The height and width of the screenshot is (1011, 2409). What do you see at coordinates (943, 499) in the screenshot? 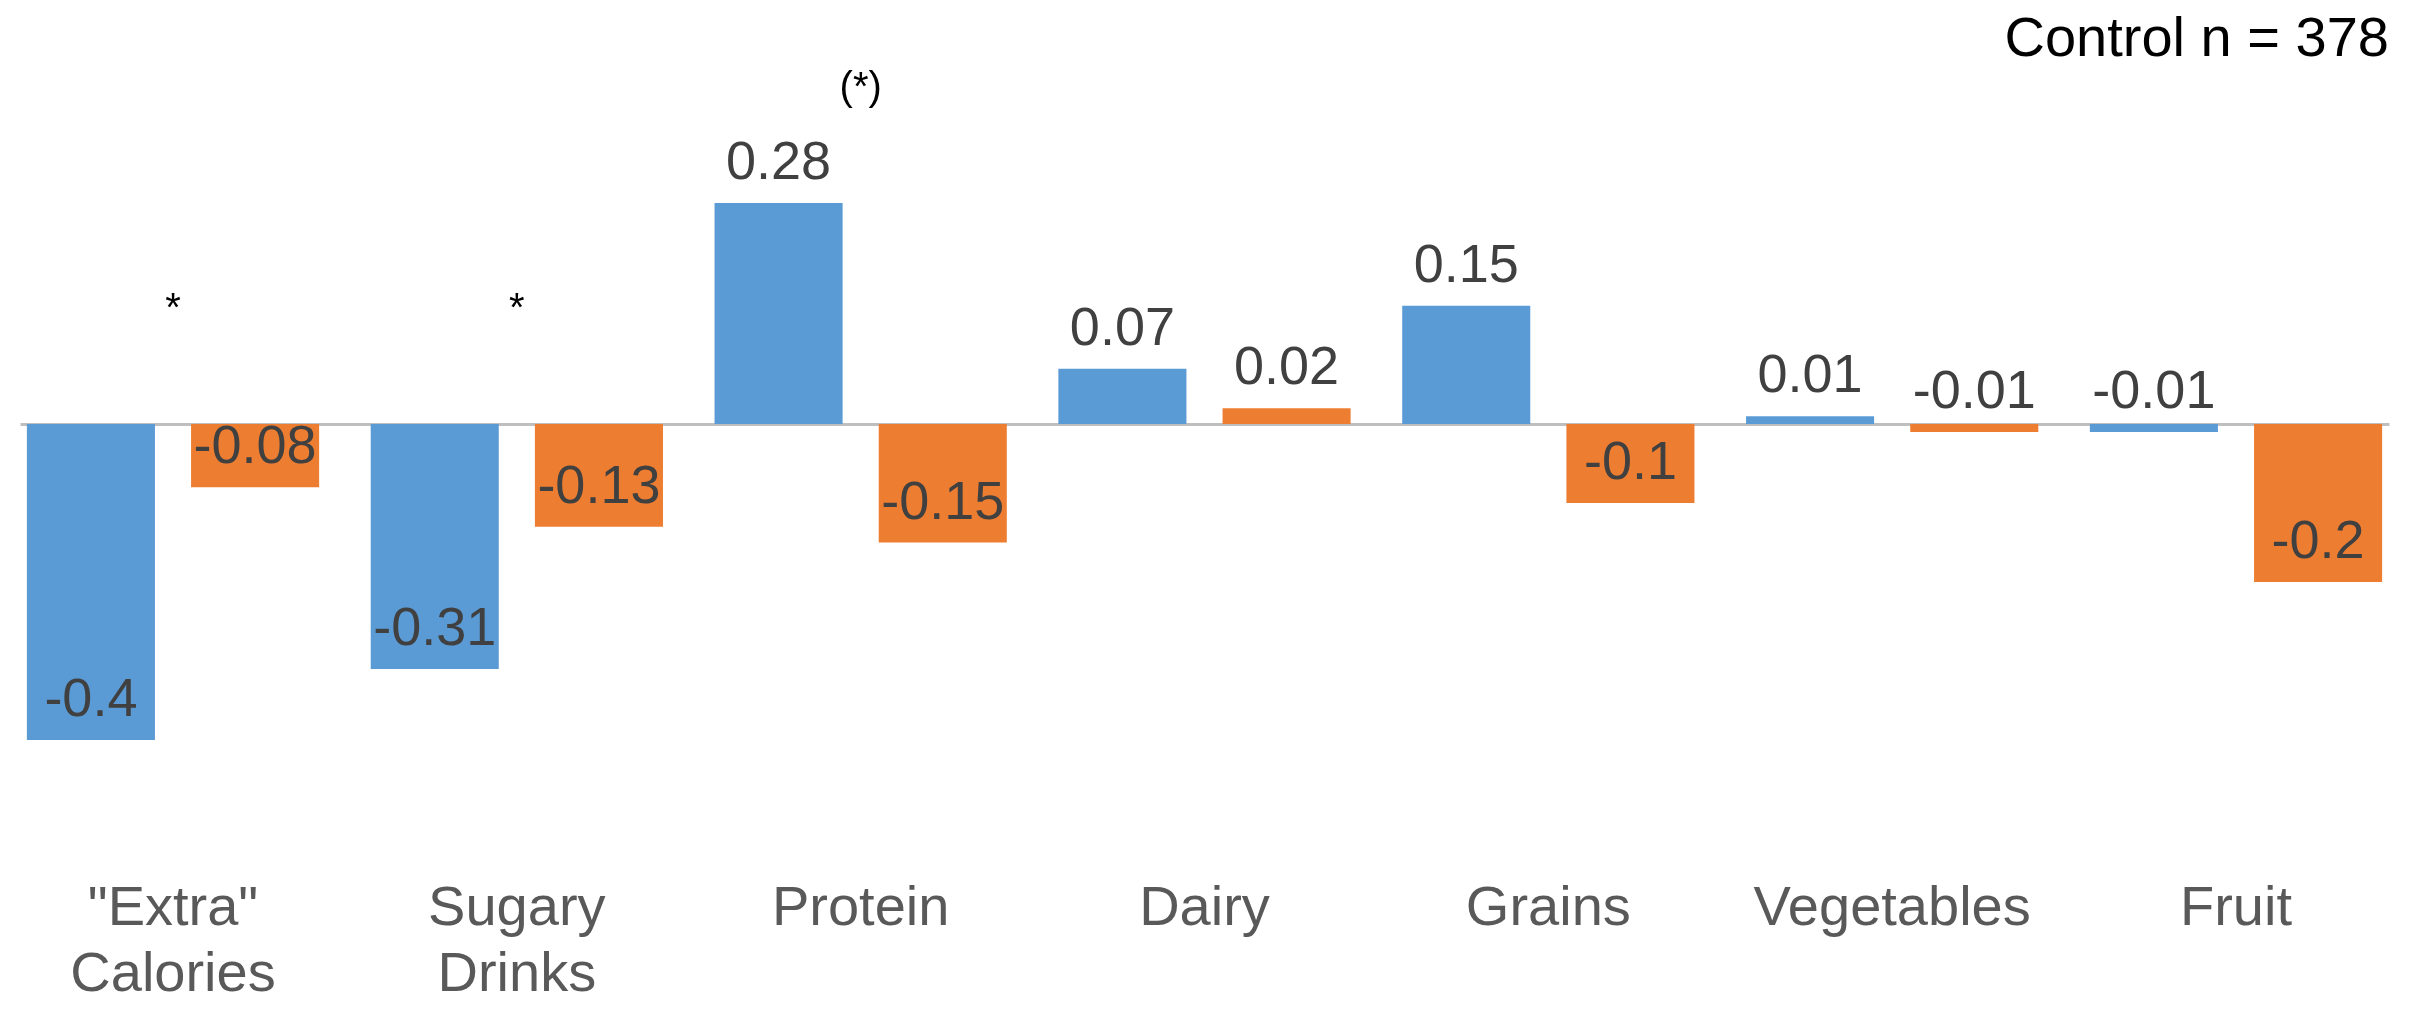
I see `data-label: -0.15` at bounding box center [943, 499].